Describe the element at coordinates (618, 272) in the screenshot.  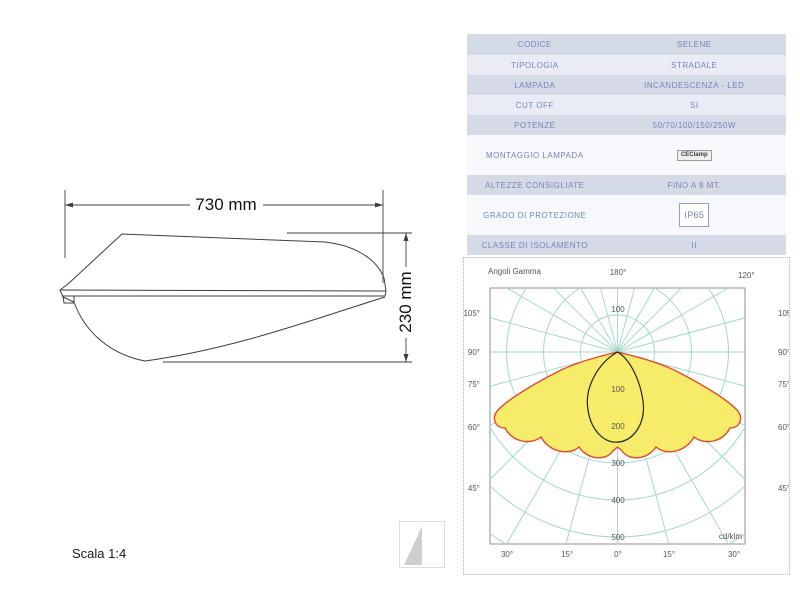
I see `angle-label-180: 180°` at that location.